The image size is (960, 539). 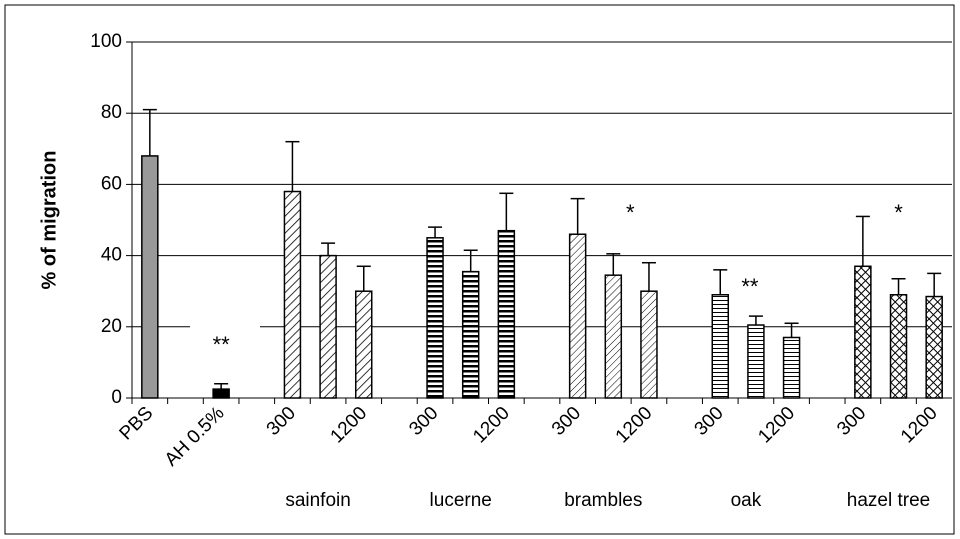 I want to click on group-label: oak, so click(x=746, y=500).